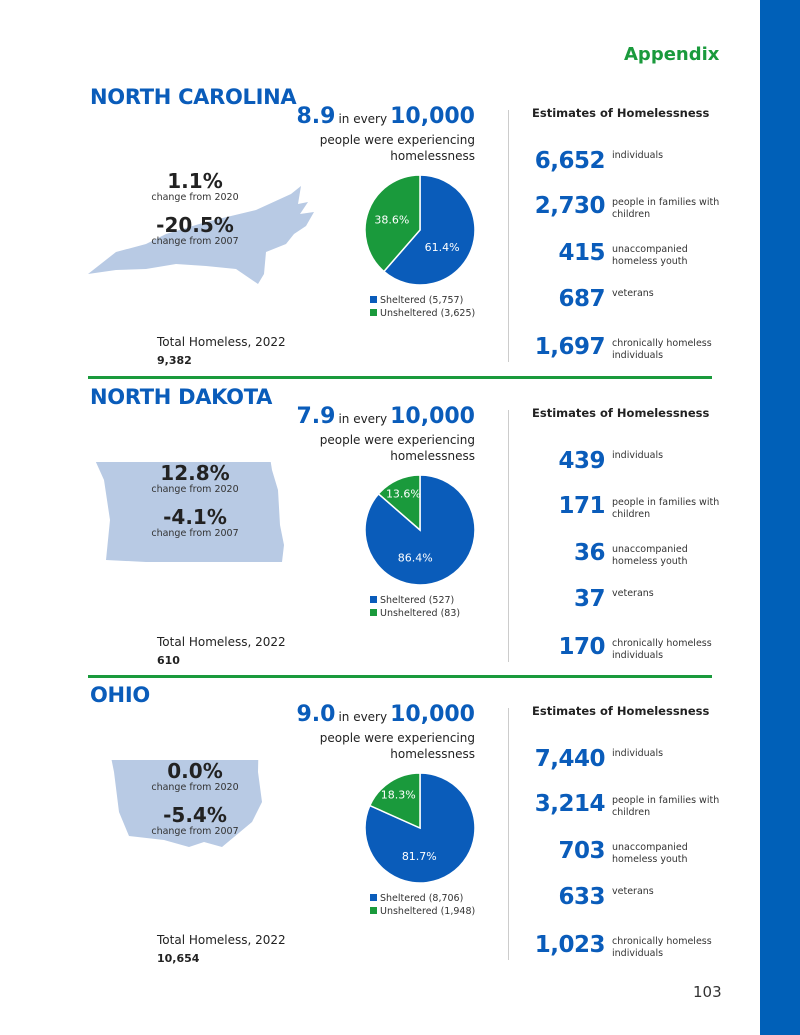 The height and width of the screenshot is (1035, 800). Describe the element at coordinates (615, 853) in the screenshot. I see `estimate-row: 703 unaccompanied homeless youth` at that location.